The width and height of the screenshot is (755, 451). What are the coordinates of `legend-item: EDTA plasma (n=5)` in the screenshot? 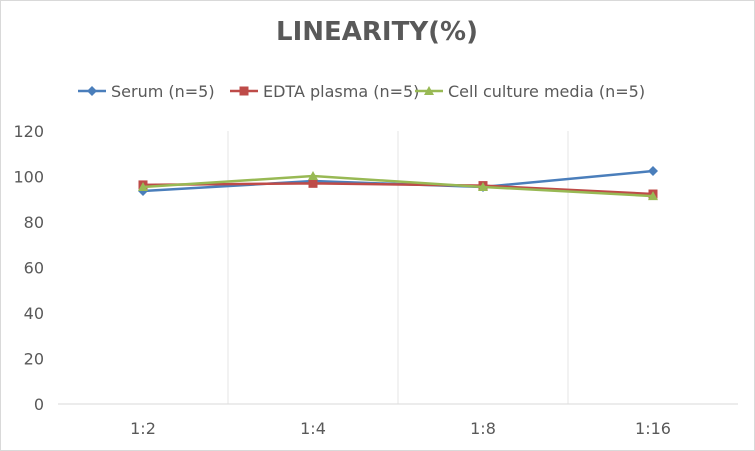 It's located at (324, 91).